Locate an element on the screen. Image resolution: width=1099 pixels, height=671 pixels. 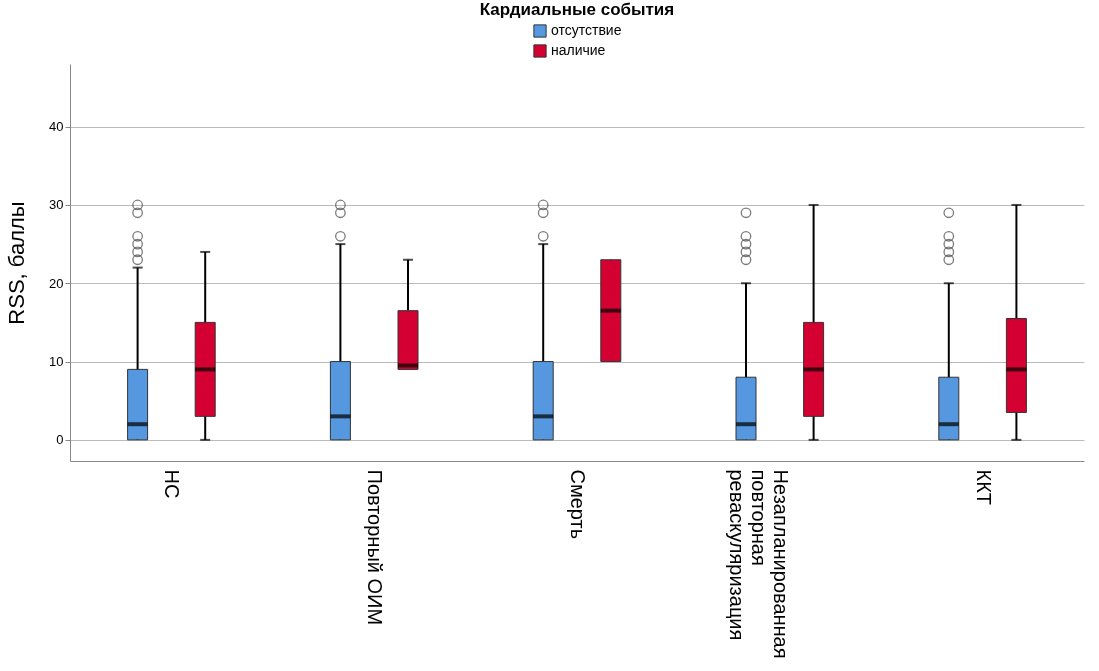
x-tick-label: ККТ is located at coordinates (983, 487).